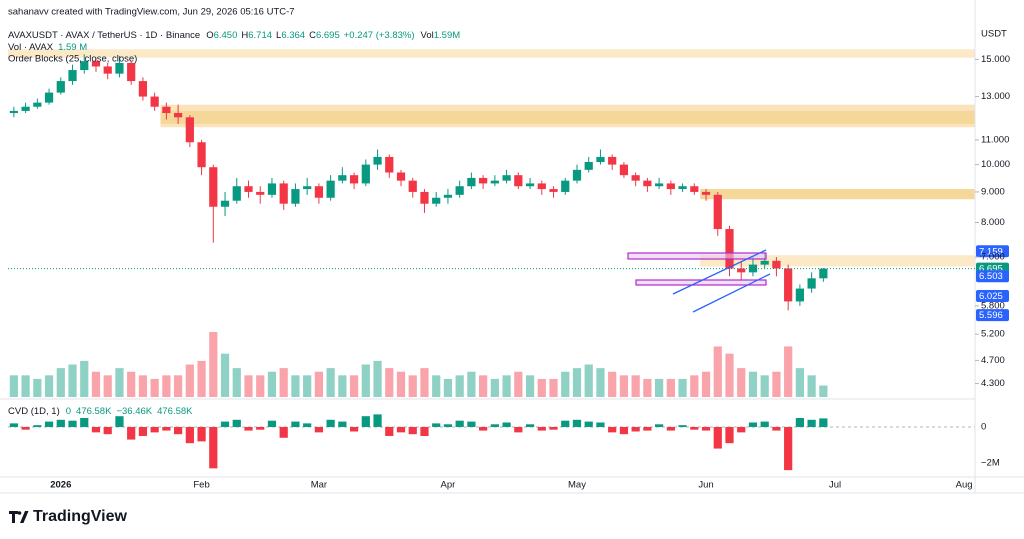  What do you see at coordinates (994, 34) in the screenshot?
I see `currency: USDT` at bounding box center [994, 34].